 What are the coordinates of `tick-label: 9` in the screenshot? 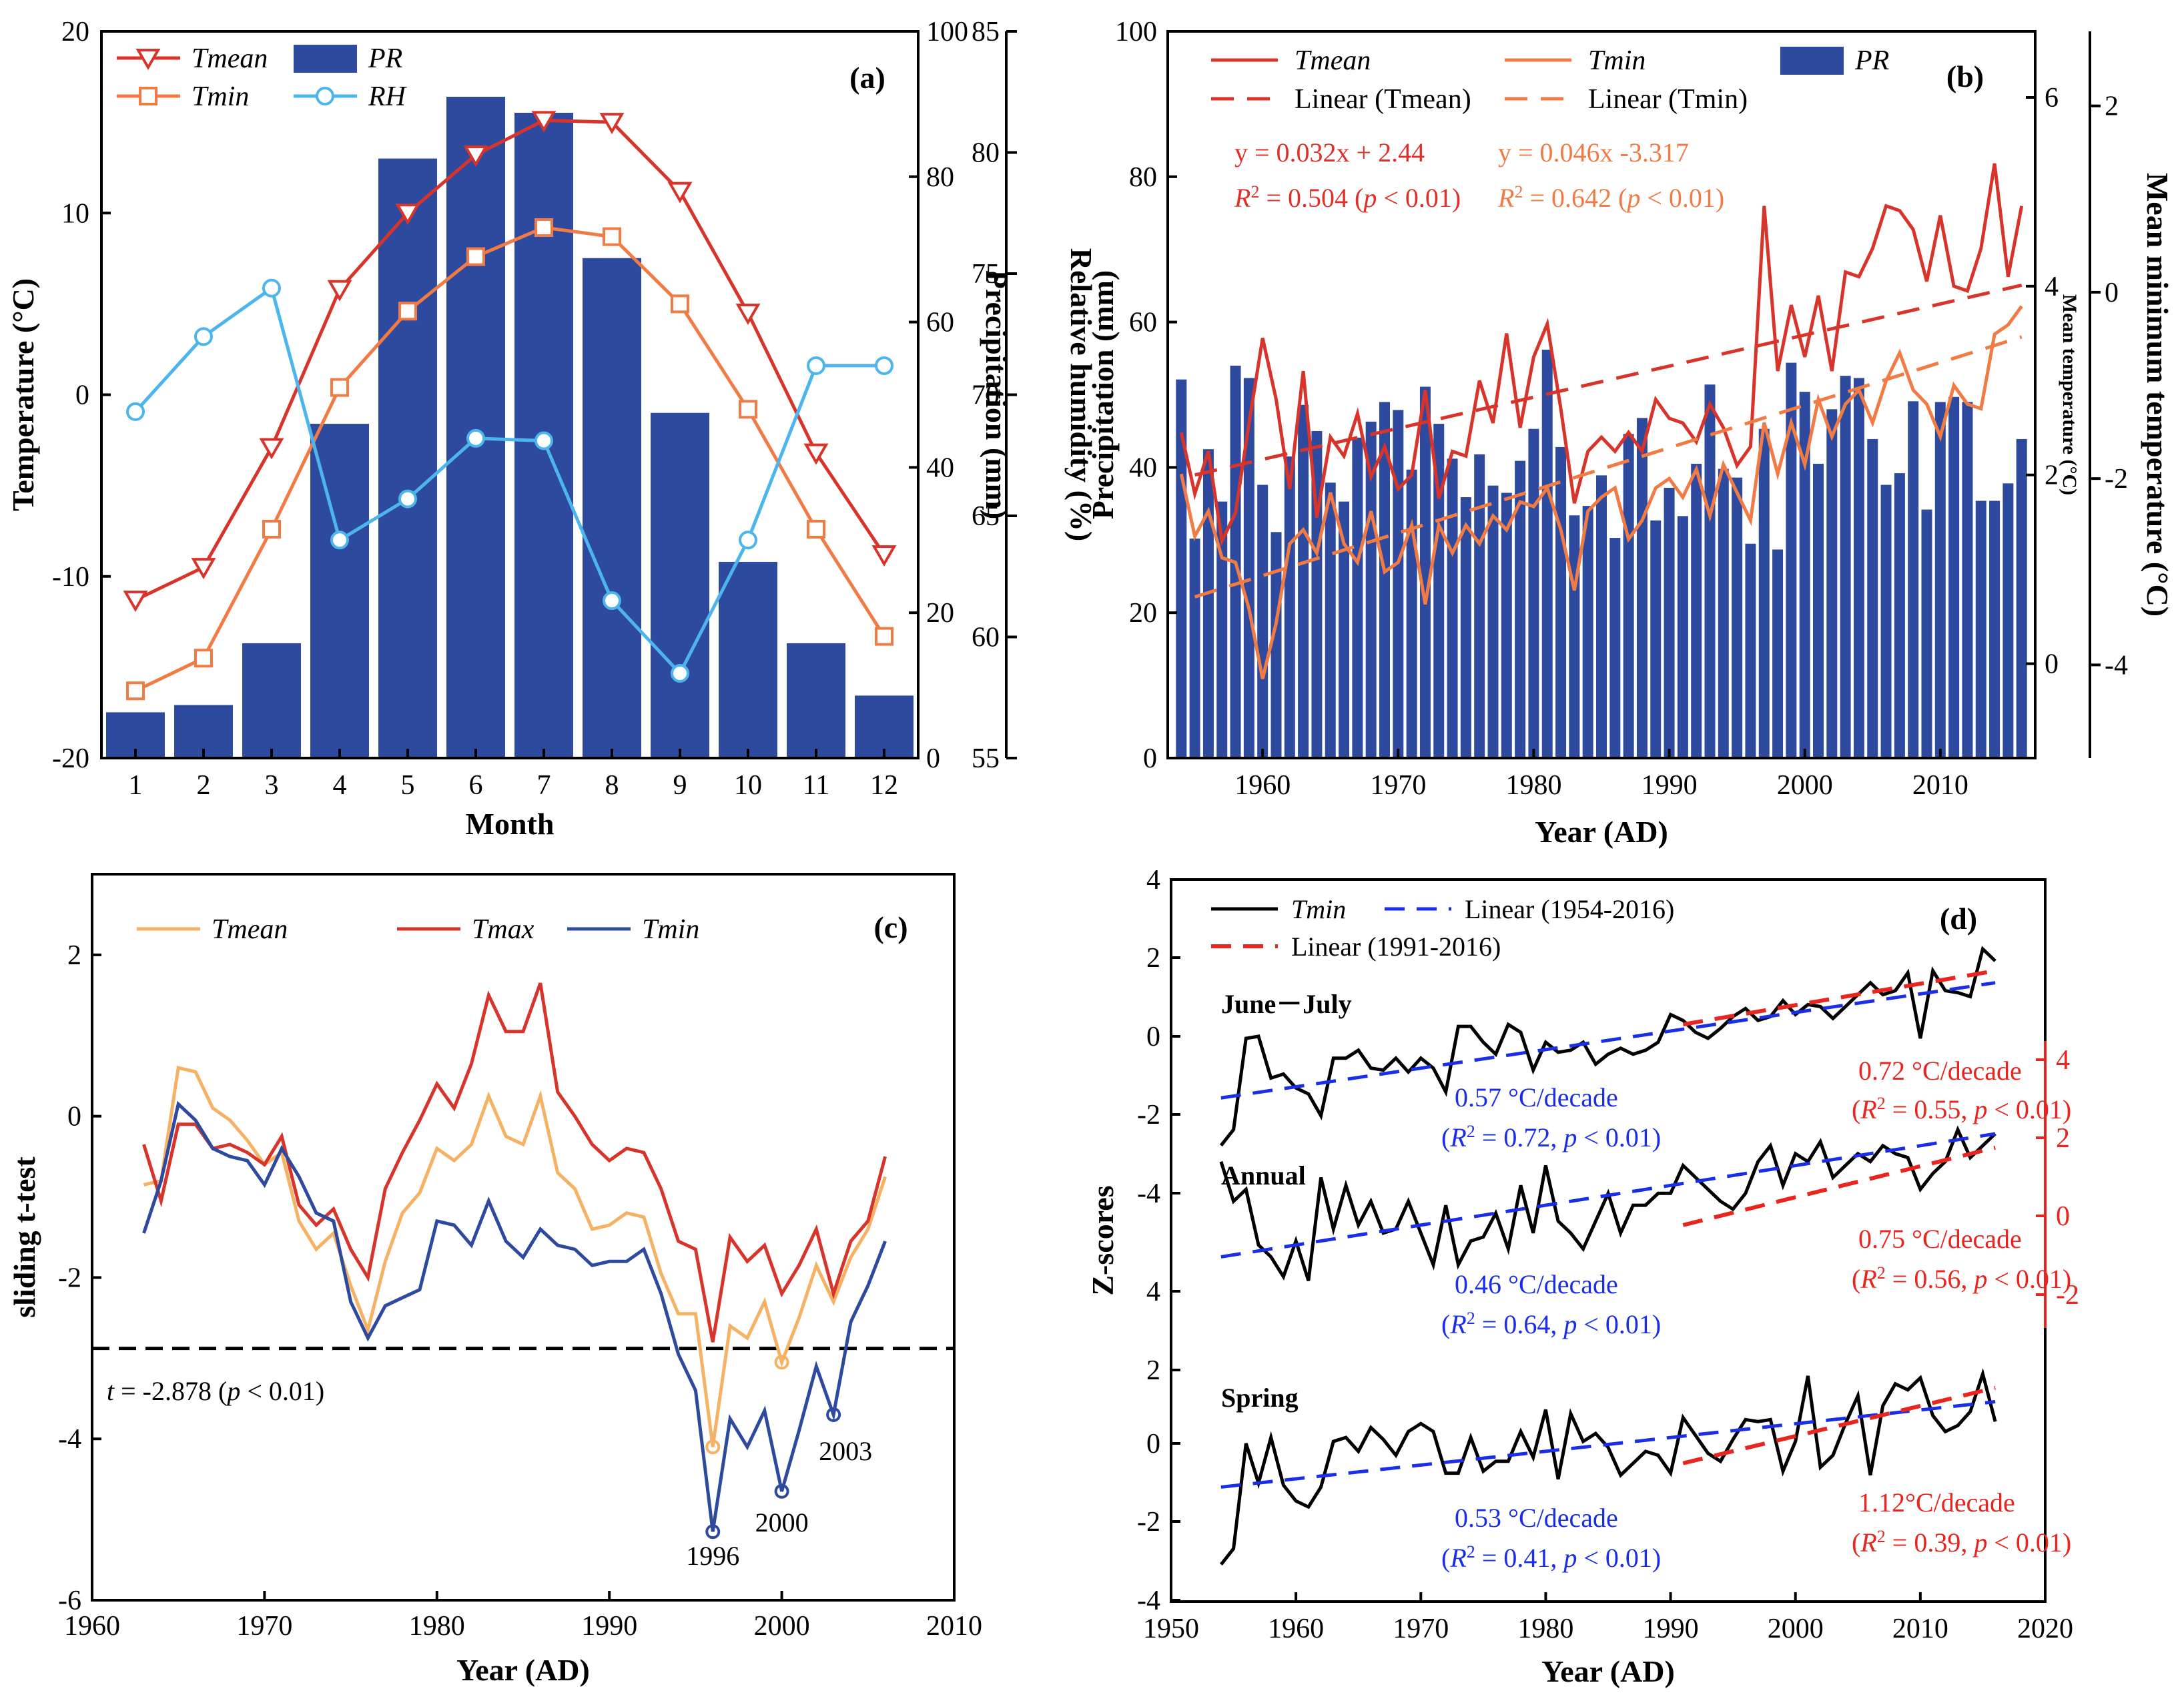 It's located at (680, 785).